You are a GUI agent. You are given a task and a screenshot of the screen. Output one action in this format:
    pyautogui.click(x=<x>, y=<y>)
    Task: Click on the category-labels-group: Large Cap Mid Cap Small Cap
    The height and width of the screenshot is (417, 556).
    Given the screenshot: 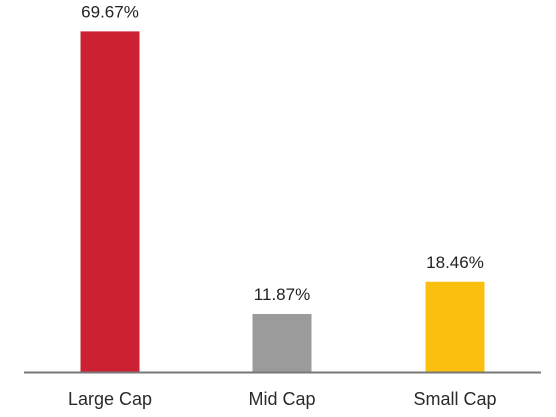 What is the action you would take?
    pyautogui.click(x=282, y=399)
    